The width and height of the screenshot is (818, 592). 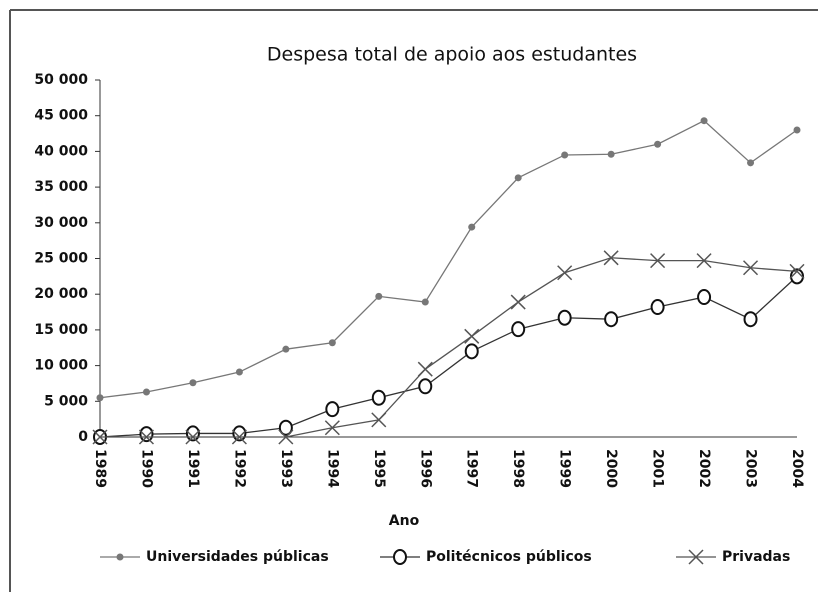 I want to click on chart-title: Despesa total de apoio aos estudantes, so click(x=452, y=55).